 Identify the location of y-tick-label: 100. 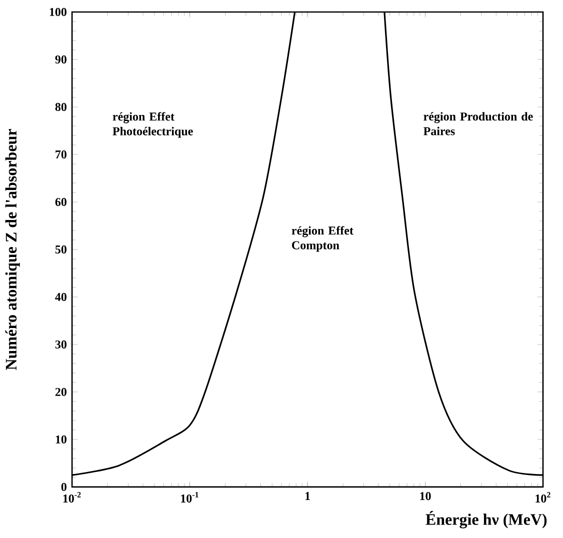
(58, 12).